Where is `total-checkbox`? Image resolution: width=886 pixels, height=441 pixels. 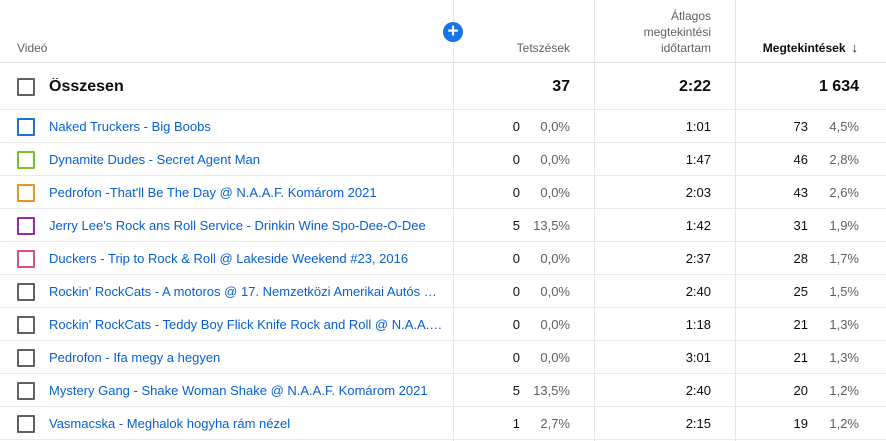 total-checkbox is located at coordinates (26, 87).